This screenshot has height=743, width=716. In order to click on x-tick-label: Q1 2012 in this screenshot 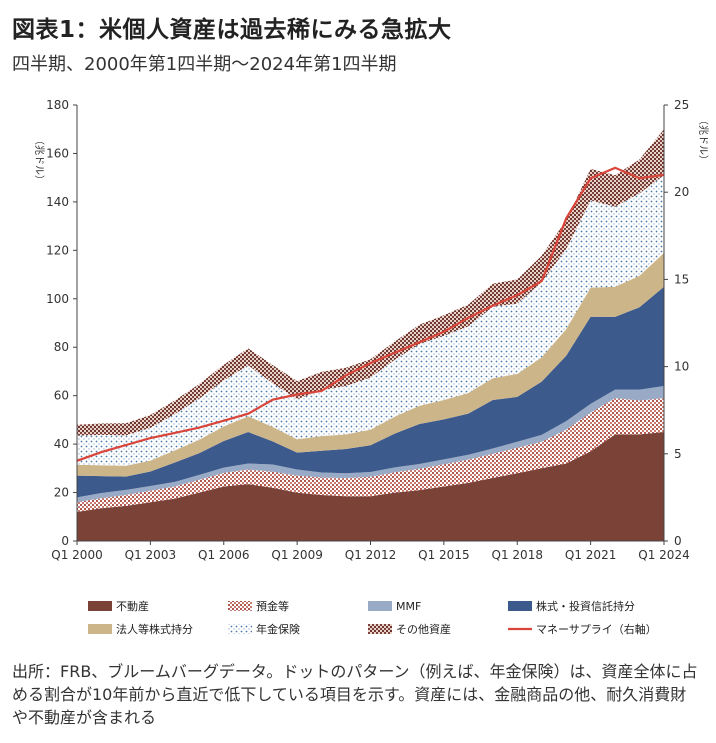, I will do `click(370, 555)`.